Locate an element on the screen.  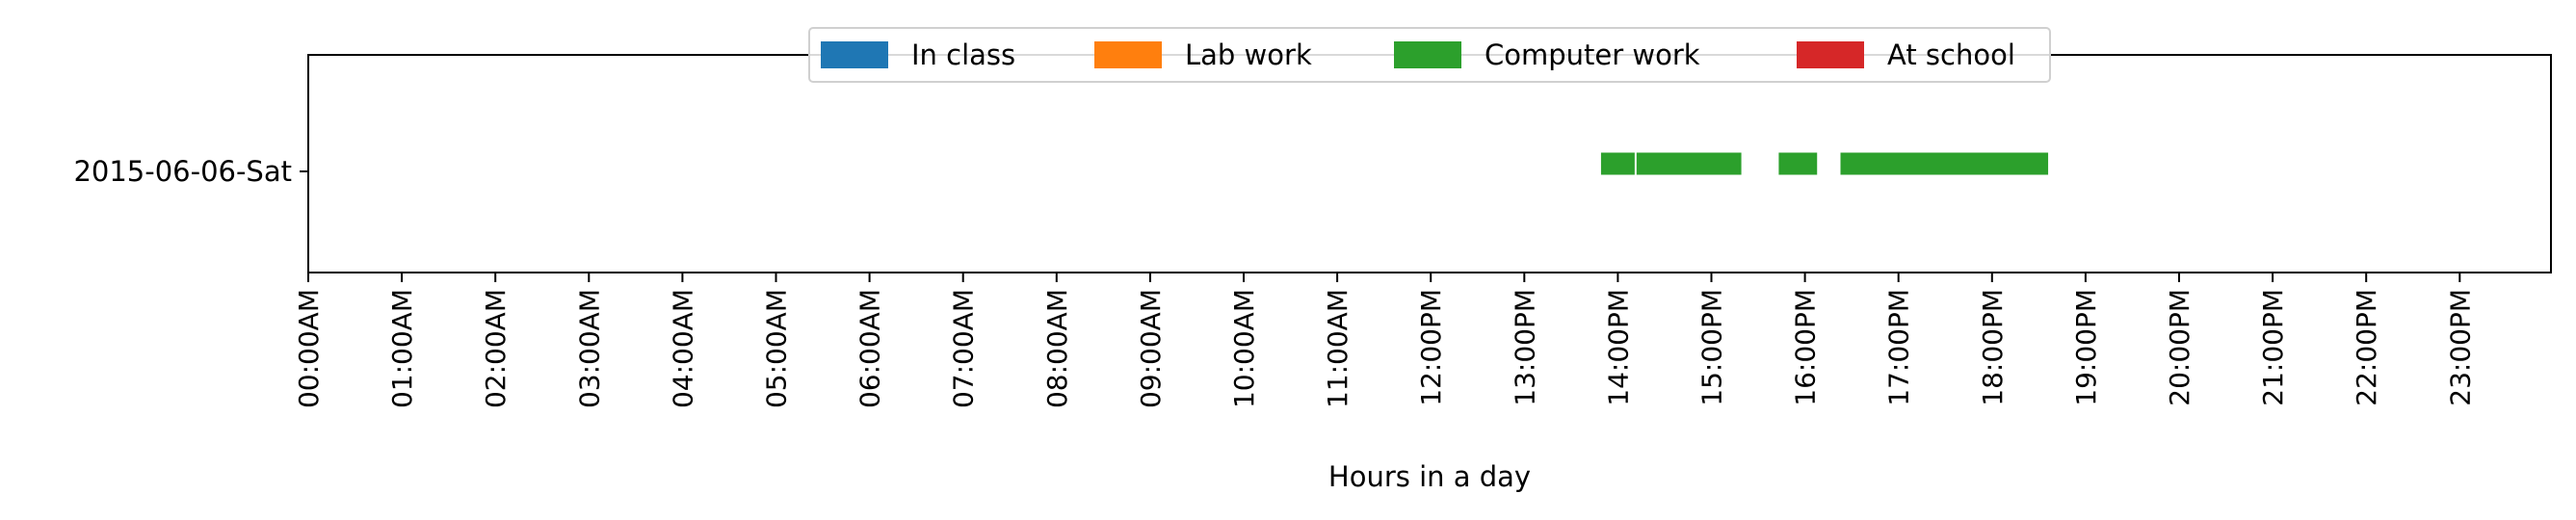
legend-label: Lab work is located at coordinates (1248, 55).